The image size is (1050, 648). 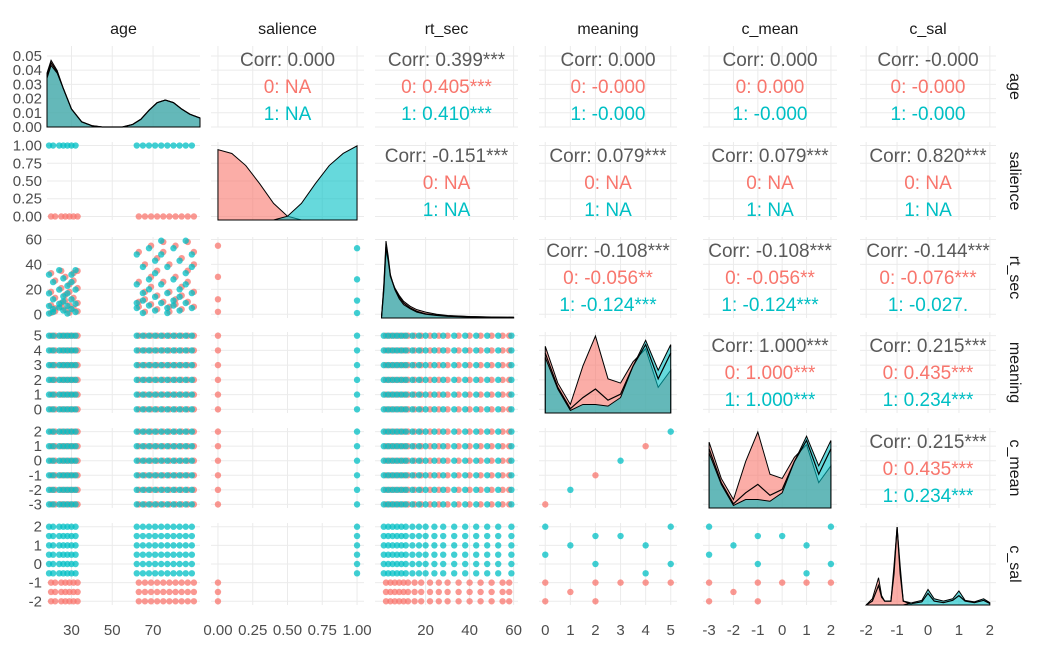 I want to click on y-tick-age: 0.00, so click(x=27, y=127).